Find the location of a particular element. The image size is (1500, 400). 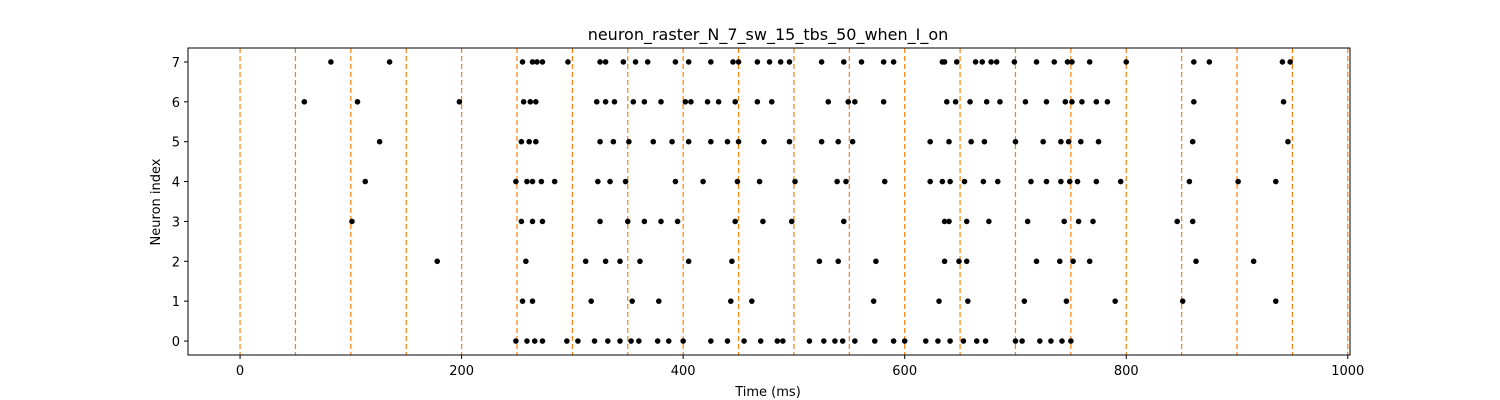

x-tick-label: 200 is located at coordinates (461, 371).